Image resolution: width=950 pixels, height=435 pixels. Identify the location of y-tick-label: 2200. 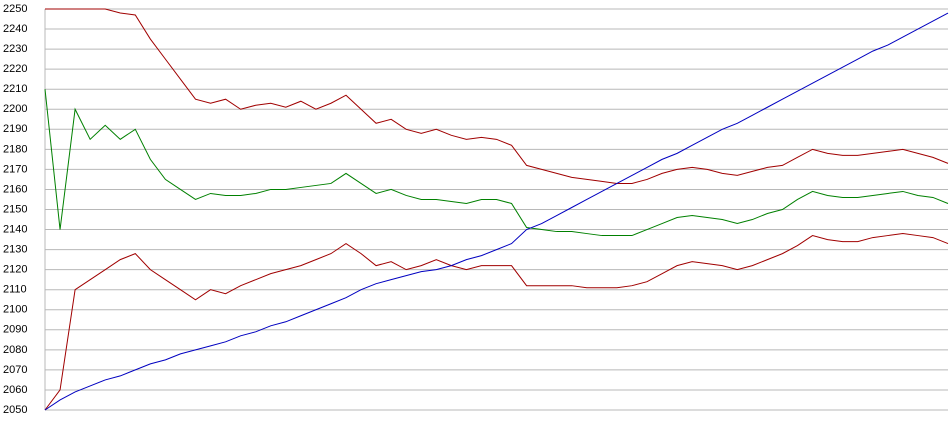
(15, 109).